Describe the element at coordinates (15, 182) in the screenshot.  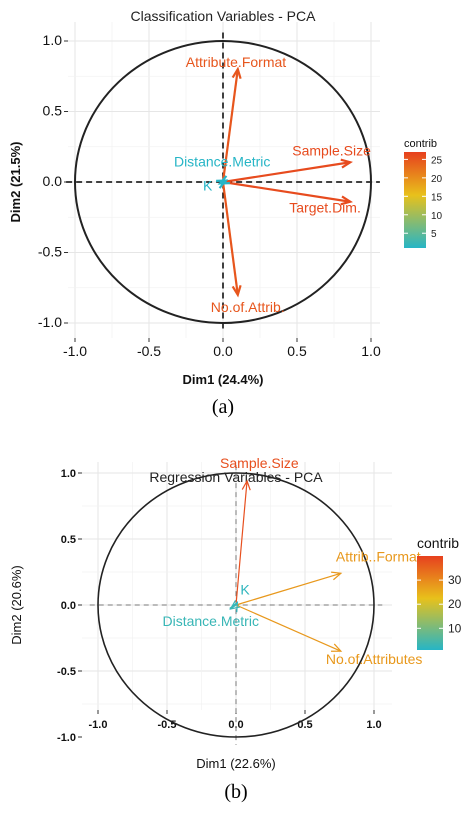
I see `y-axis-label: Dim2 (21.5%)` at that location.